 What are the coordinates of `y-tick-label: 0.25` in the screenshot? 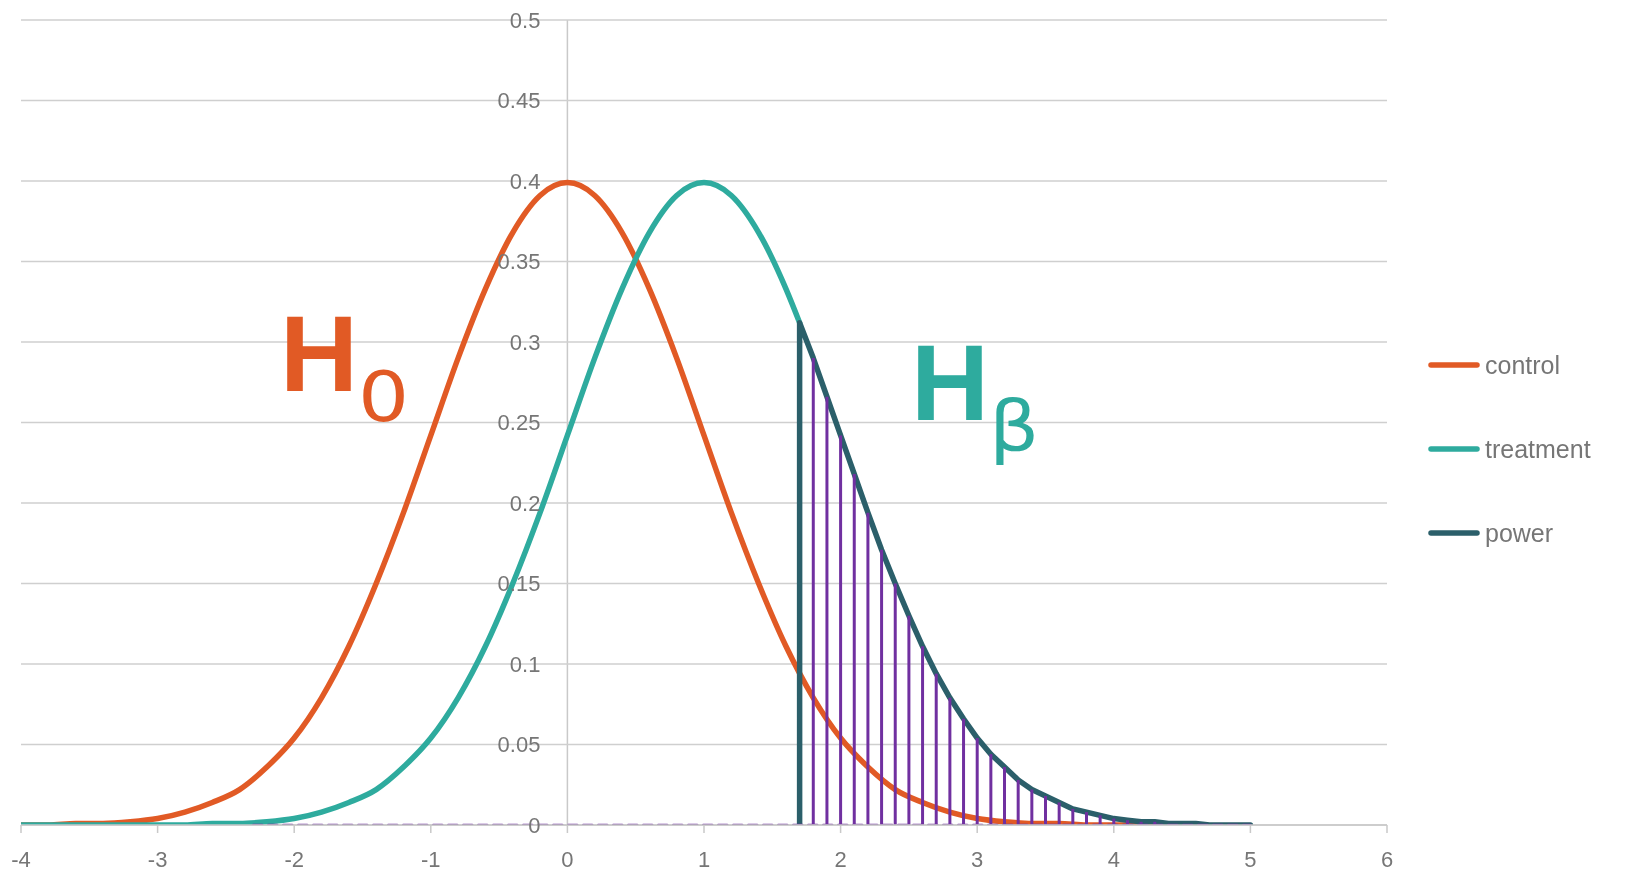 It's located at (519, 422).